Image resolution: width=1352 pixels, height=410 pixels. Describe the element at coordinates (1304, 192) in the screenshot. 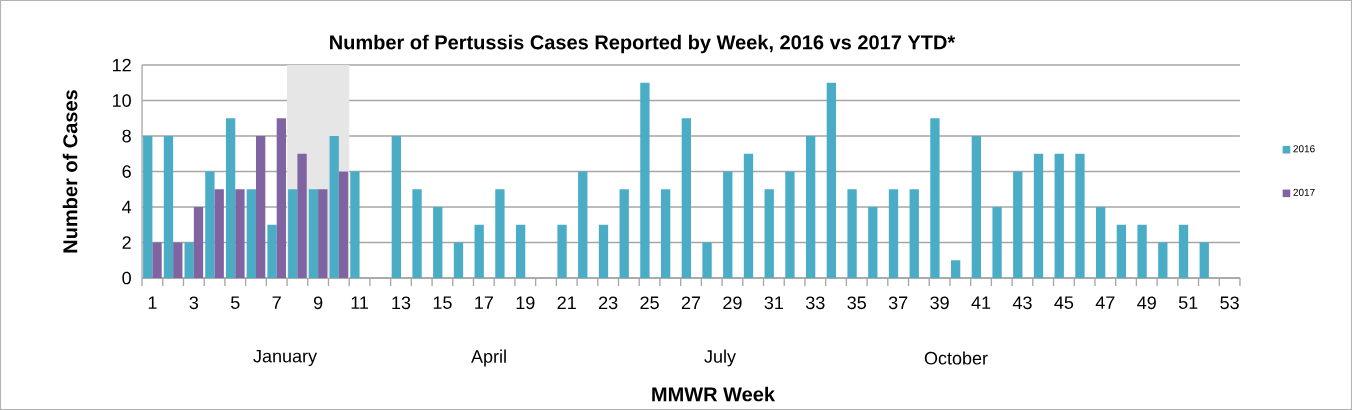

I see `legend-label: 2017` at that location.